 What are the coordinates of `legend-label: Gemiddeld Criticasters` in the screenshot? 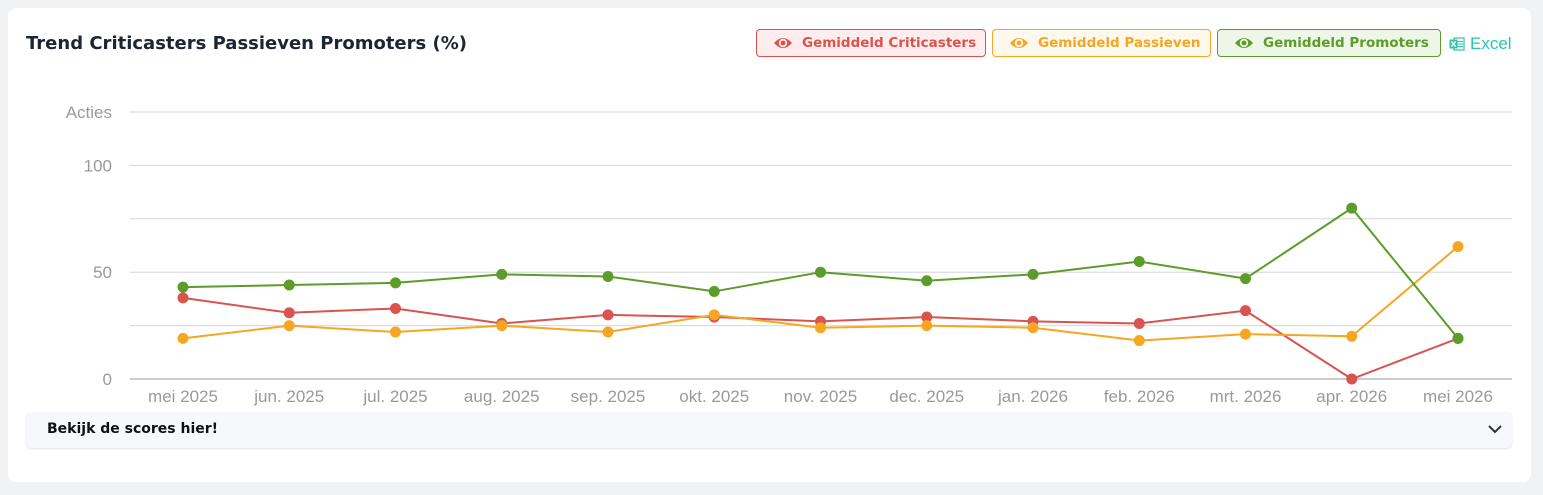 It's located at (889, 43).